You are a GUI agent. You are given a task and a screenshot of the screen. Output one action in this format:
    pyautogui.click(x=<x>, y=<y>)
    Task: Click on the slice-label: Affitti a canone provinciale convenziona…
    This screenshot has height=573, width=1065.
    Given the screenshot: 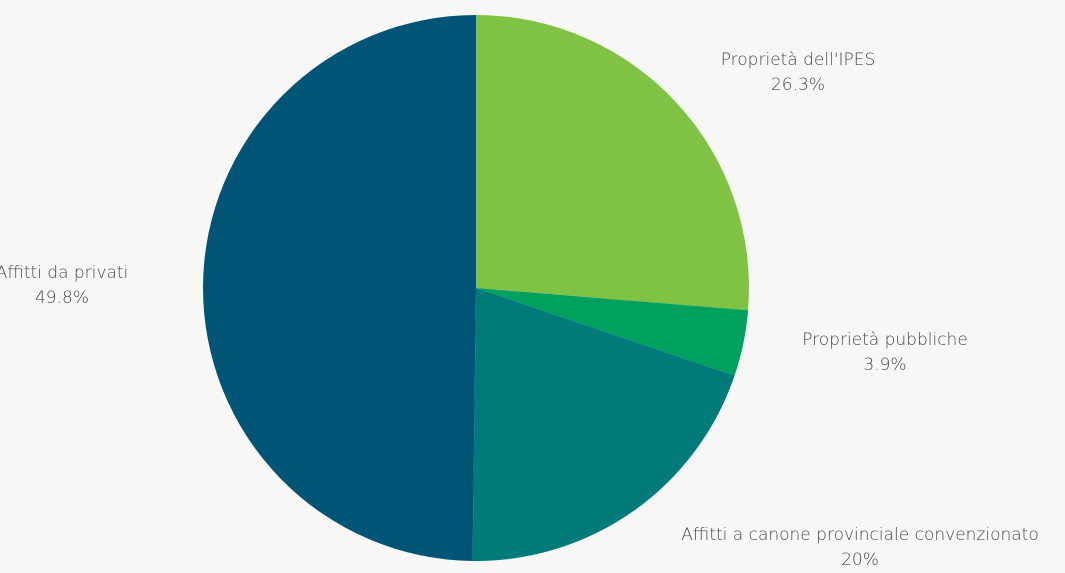 What is the action you would take?
    pyautogui.click(x=859, y=535)
    